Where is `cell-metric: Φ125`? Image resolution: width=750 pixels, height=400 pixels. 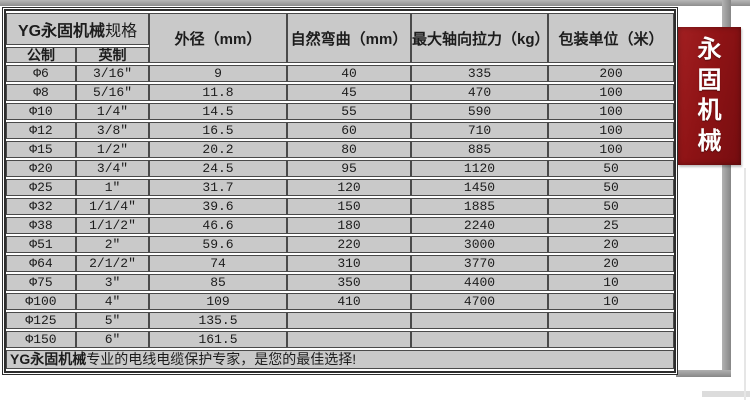
cell-metric: Φ125 is located at coordinates (41, 320).